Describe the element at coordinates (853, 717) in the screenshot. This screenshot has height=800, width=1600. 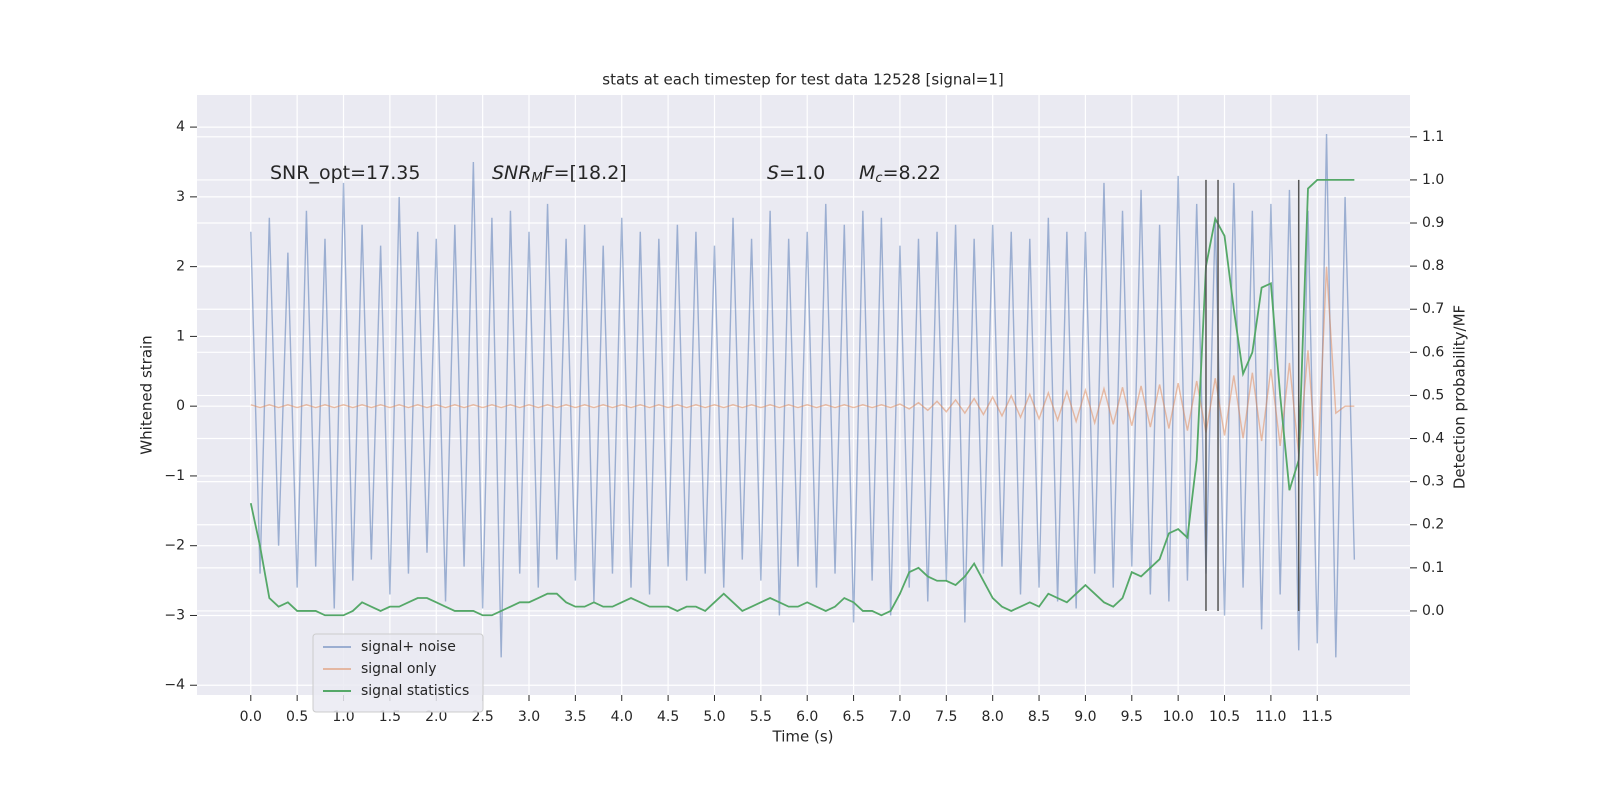
I see `x-tick-label: 6.5` at that location.